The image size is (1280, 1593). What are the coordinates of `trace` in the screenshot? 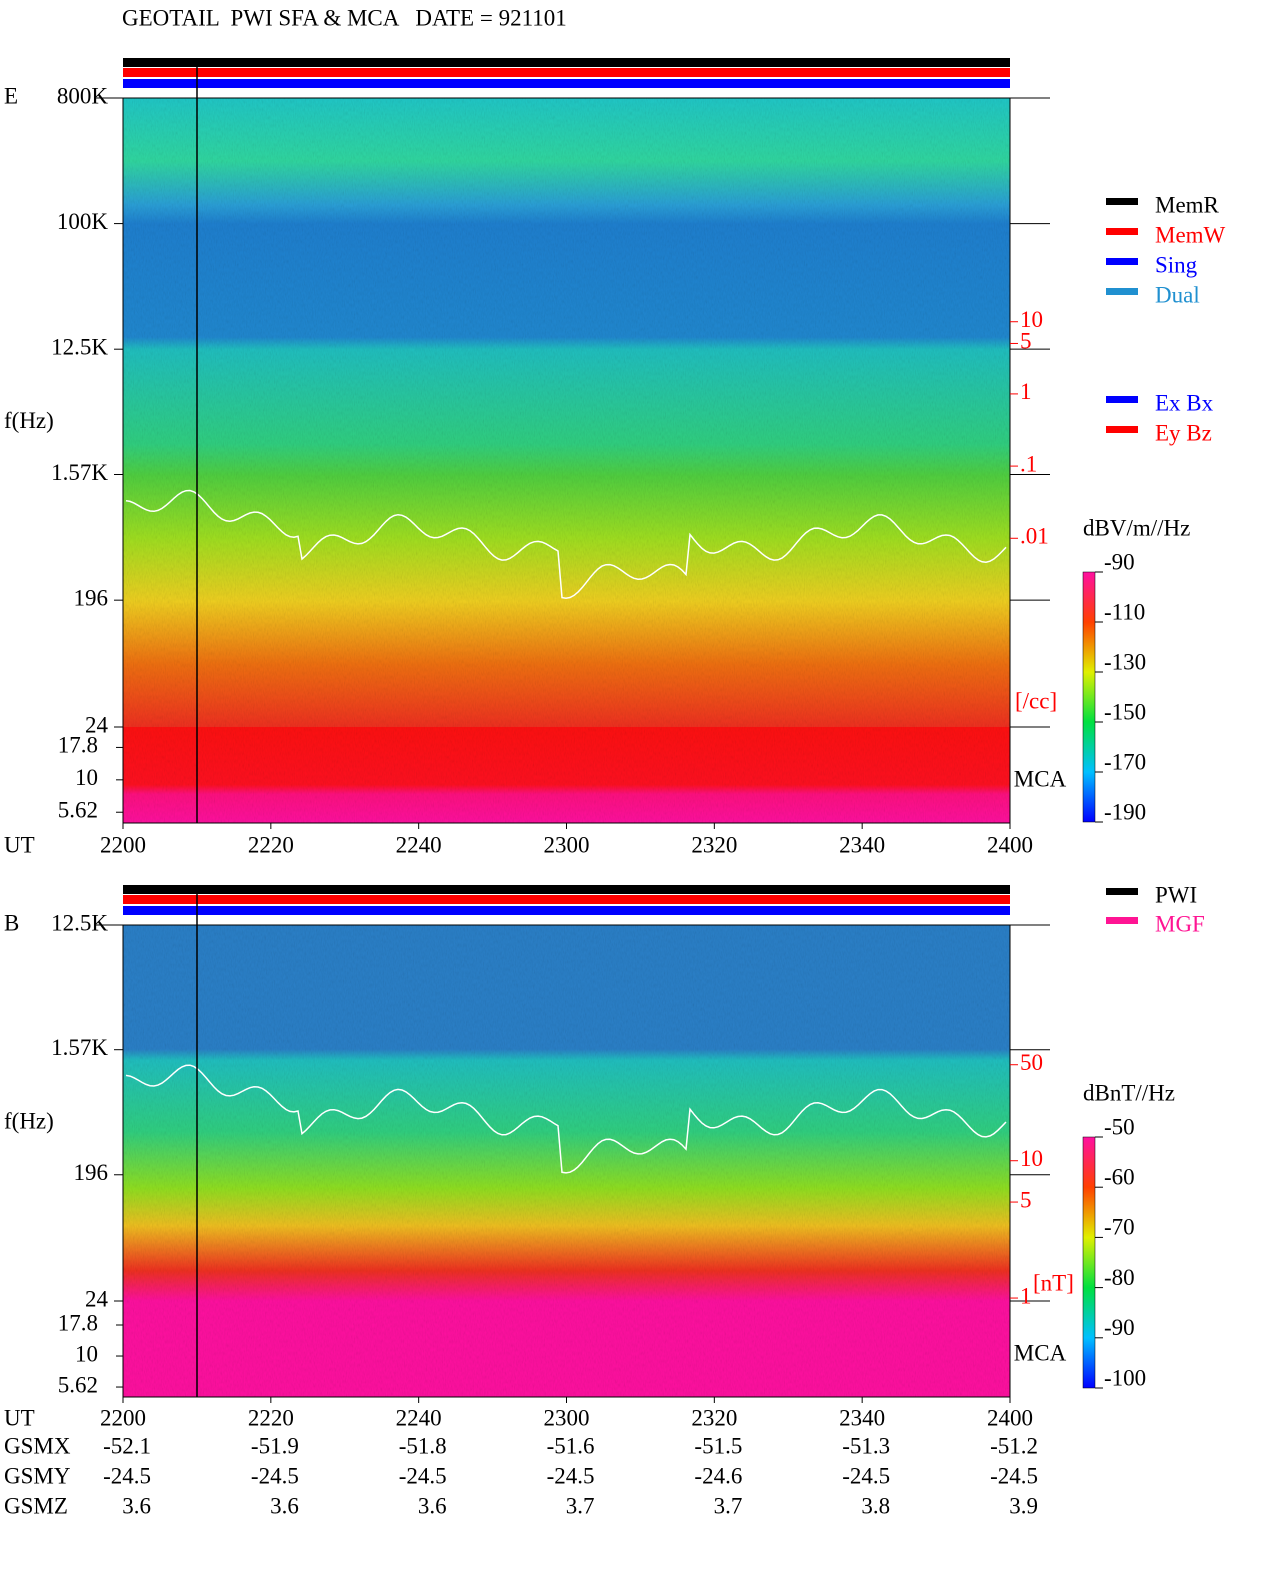 It's located at (566, 544).